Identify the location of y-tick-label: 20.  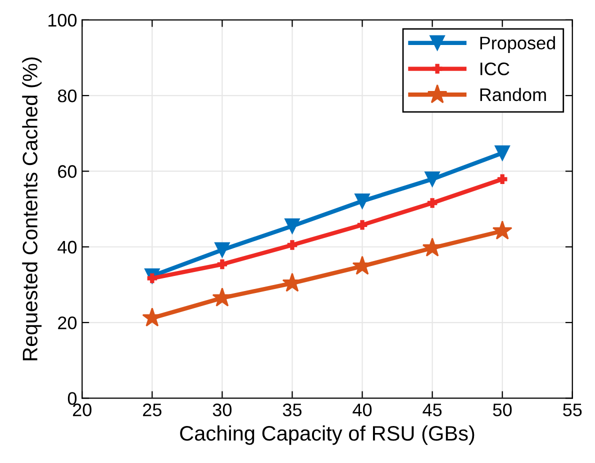
(67, 323).